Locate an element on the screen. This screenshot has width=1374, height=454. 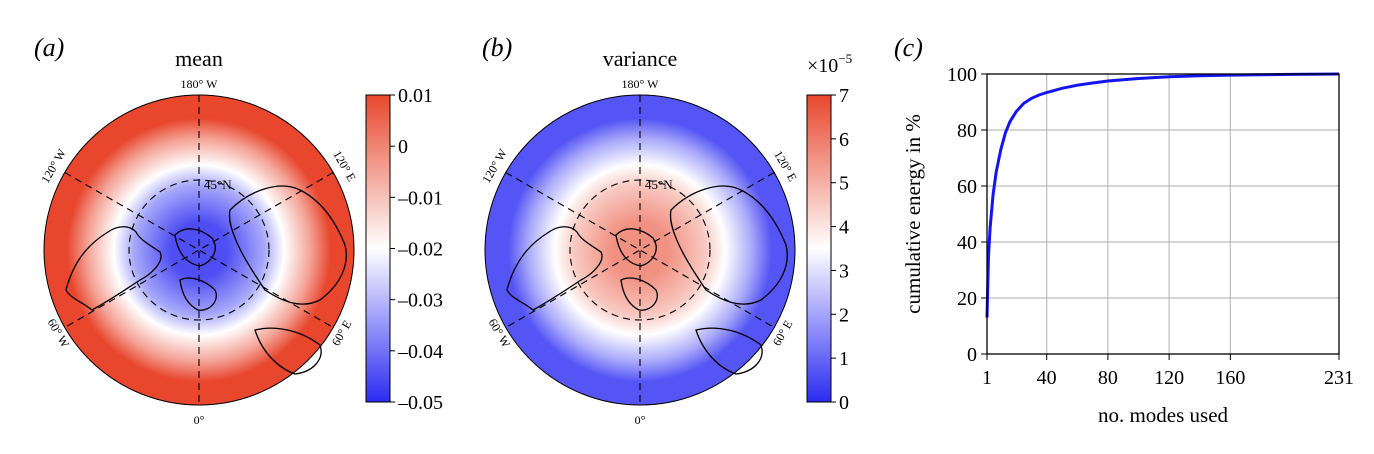
x-tick-label: 160 is located at coordinates (1230, 378).